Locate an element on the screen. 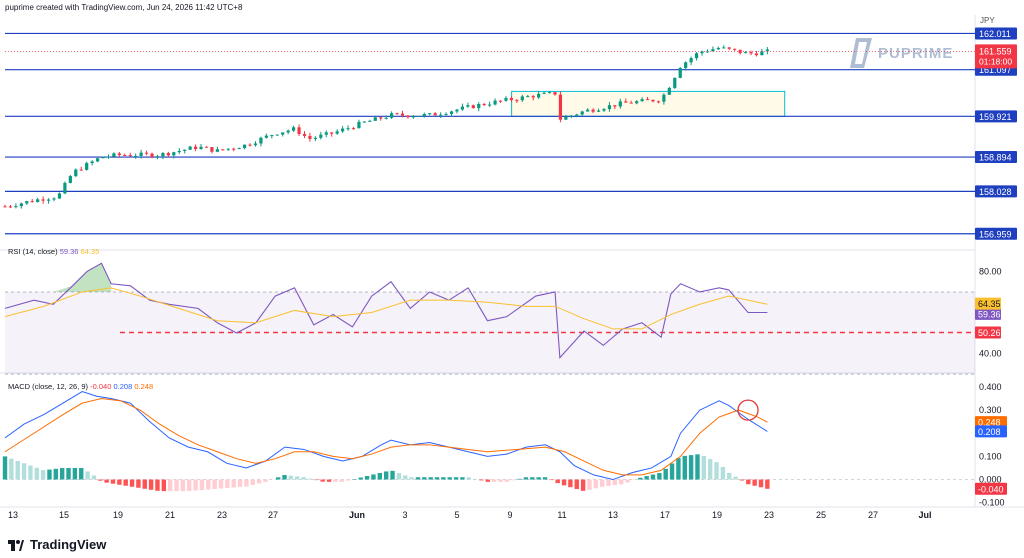 Image resolution: width=1024 pixels, height=558 pixels. watermark-text: PUPRIME is located at coordinates (916, 53).